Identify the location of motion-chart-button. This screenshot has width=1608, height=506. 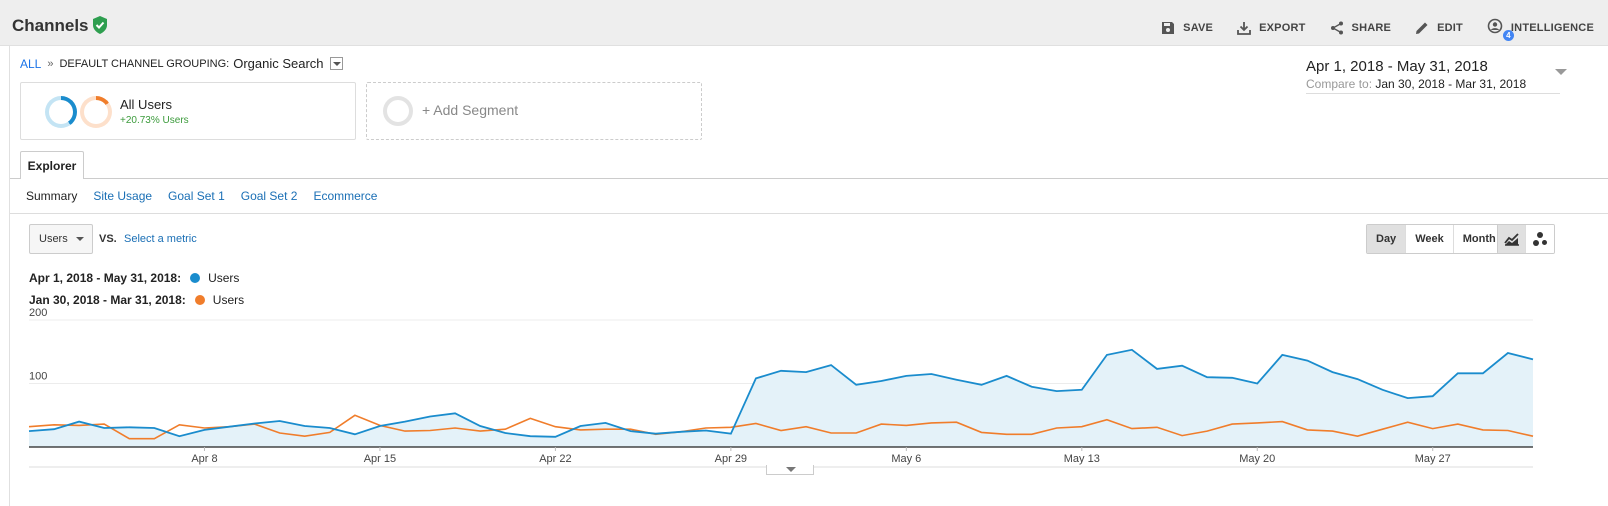
(1540, 239).